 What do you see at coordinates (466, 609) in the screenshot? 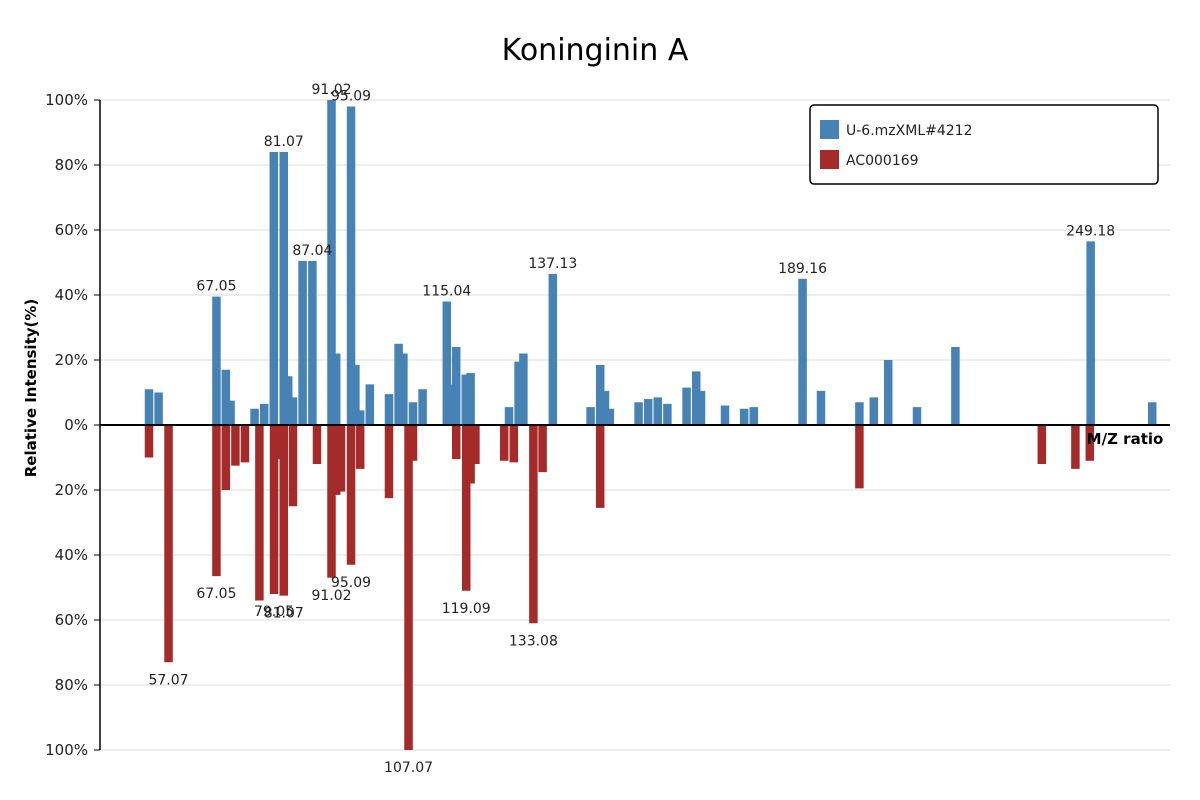
I see `peak-label-reference: 119.09` at bounding box center [466, 609].